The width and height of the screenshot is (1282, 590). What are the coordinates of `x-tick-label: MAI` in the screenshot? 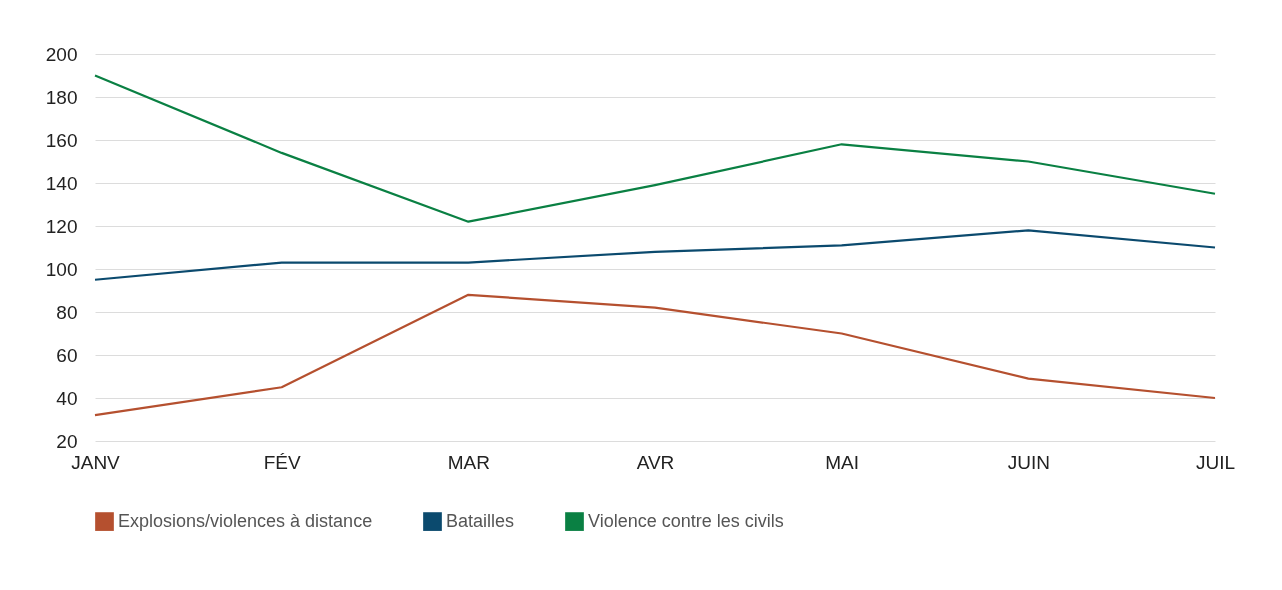 It's located at (842, 462).